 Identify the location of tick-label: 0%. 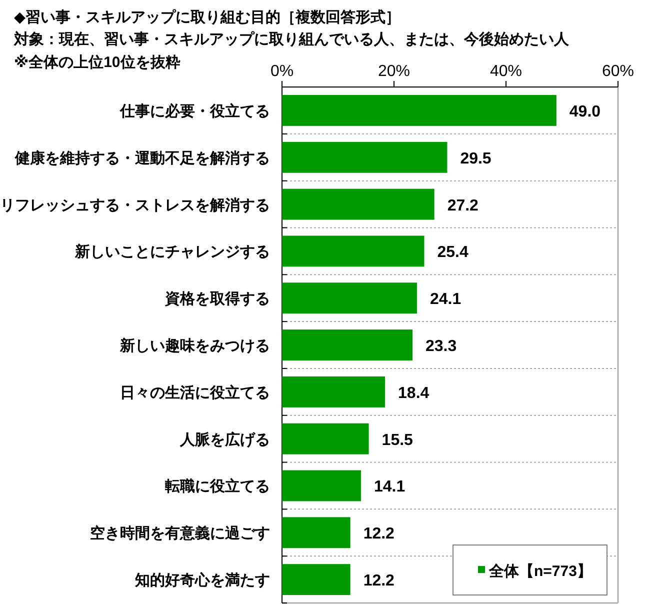
(282, 71).